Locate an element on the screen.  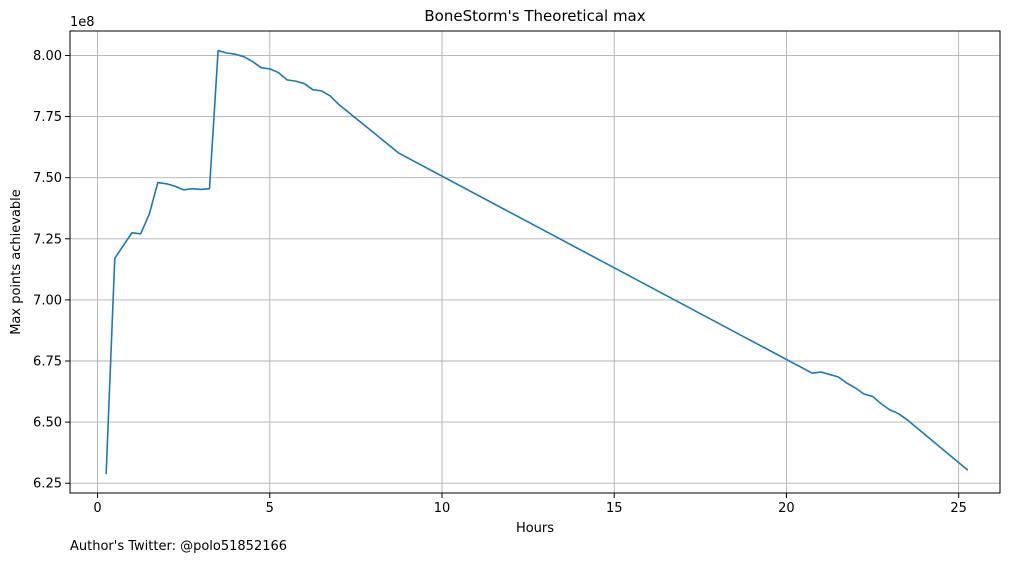
y-tick-label: 7.00 is located at coordinates (47, 300).